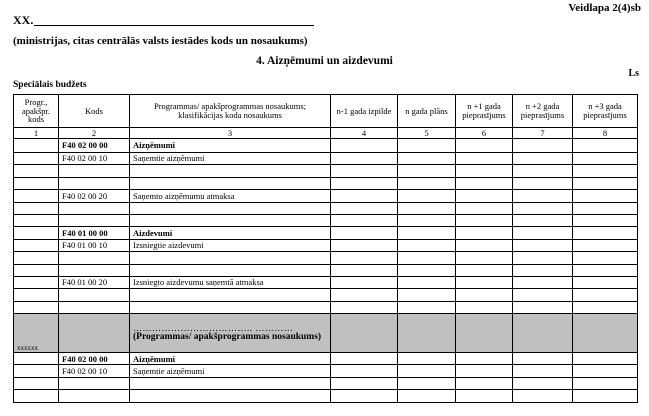 This screenshot has height=416, width=649. I want to click on empty-cell, so click(94, 333).